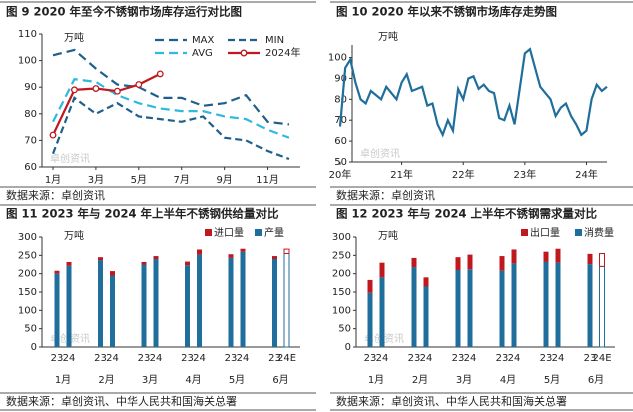 This screenshot has width=633, height=412. Describe the element at coordinates (30, 140) in the screenshot. I see `y-tick-label: 70` at that location.